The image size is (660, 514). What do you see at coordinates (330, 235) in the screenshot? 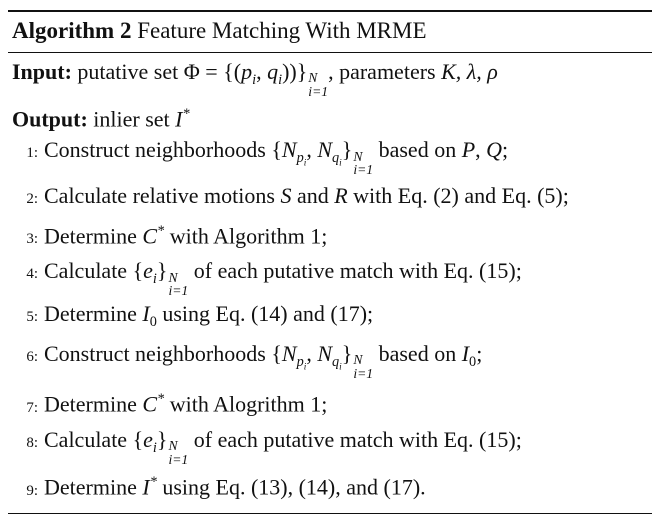
I see `step-3: 3: Determine C* with Algorithm 1;` at bounding box center [330, 235].